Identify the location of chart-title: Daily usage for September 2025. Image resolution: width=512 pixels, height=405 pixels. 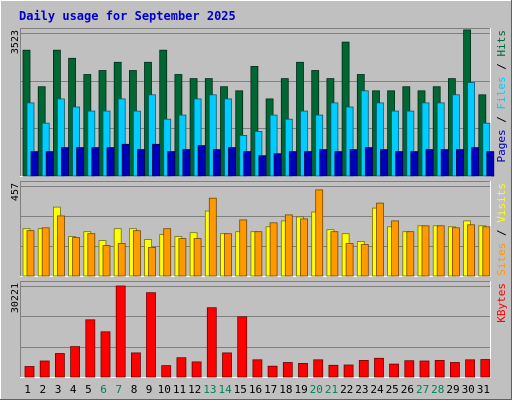
(127, 16).